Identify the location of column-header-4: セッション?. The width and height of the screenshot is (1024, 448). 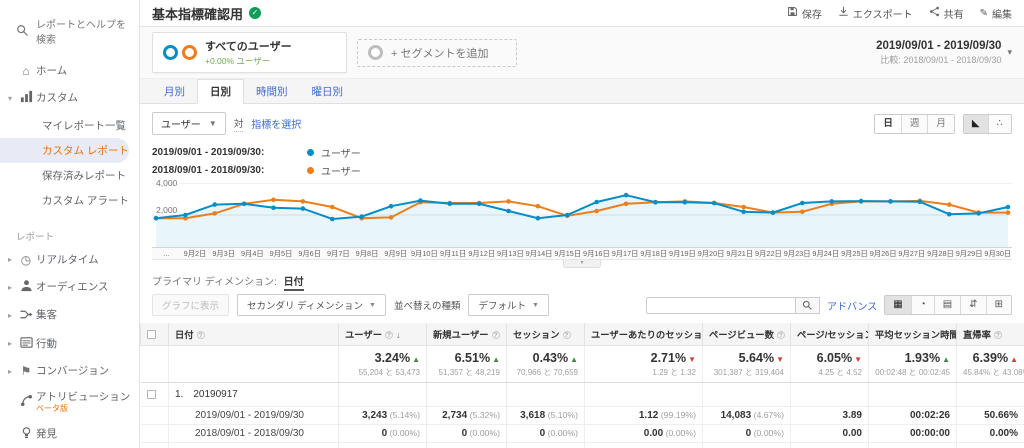
(545, 334).